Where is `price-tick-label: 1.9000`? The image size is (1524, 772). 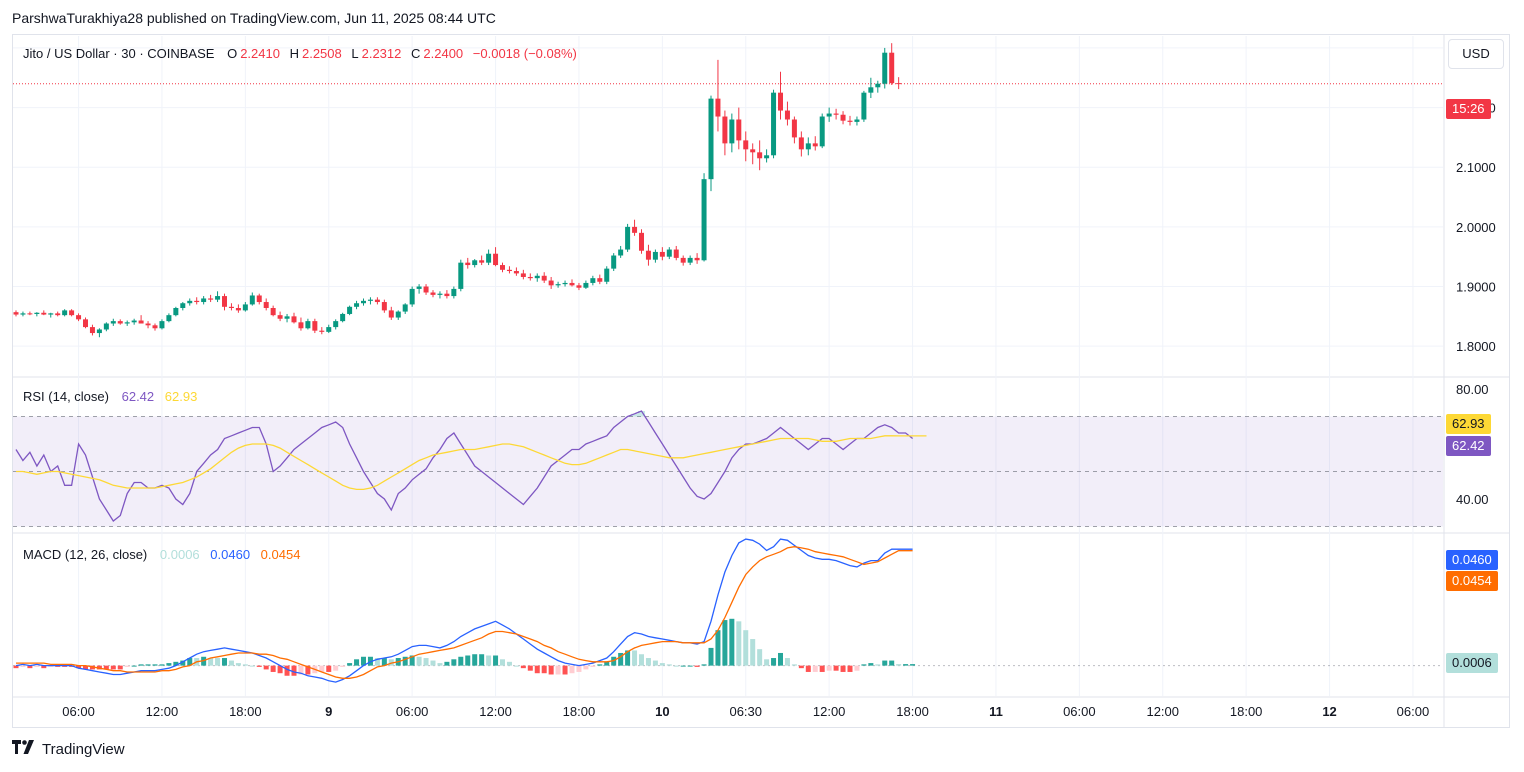 price-tick-label: 1.9000 is located at coordinates (1476, 287).